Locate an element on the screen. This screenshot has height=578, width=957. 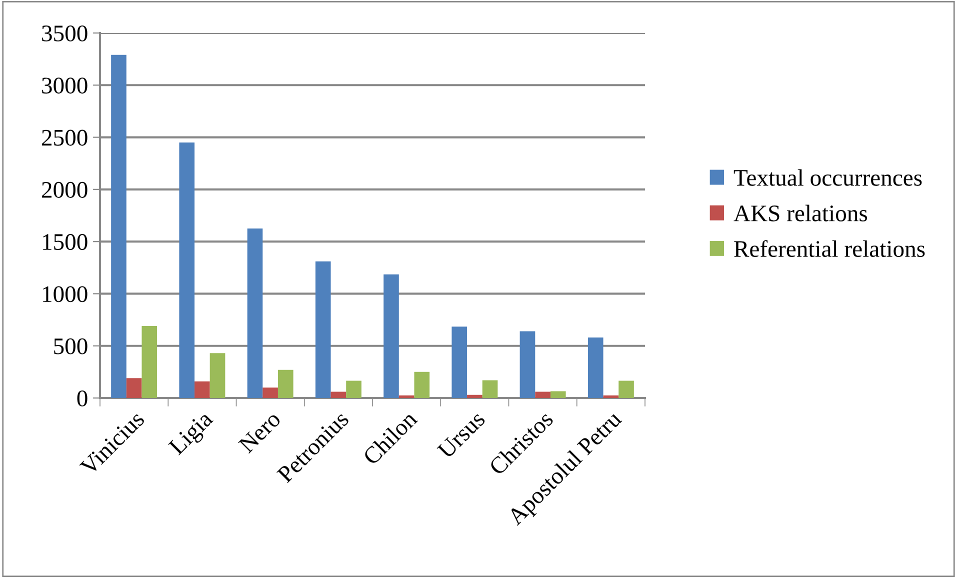
y-tick-label: 0 is located at coordinates (82, 398).